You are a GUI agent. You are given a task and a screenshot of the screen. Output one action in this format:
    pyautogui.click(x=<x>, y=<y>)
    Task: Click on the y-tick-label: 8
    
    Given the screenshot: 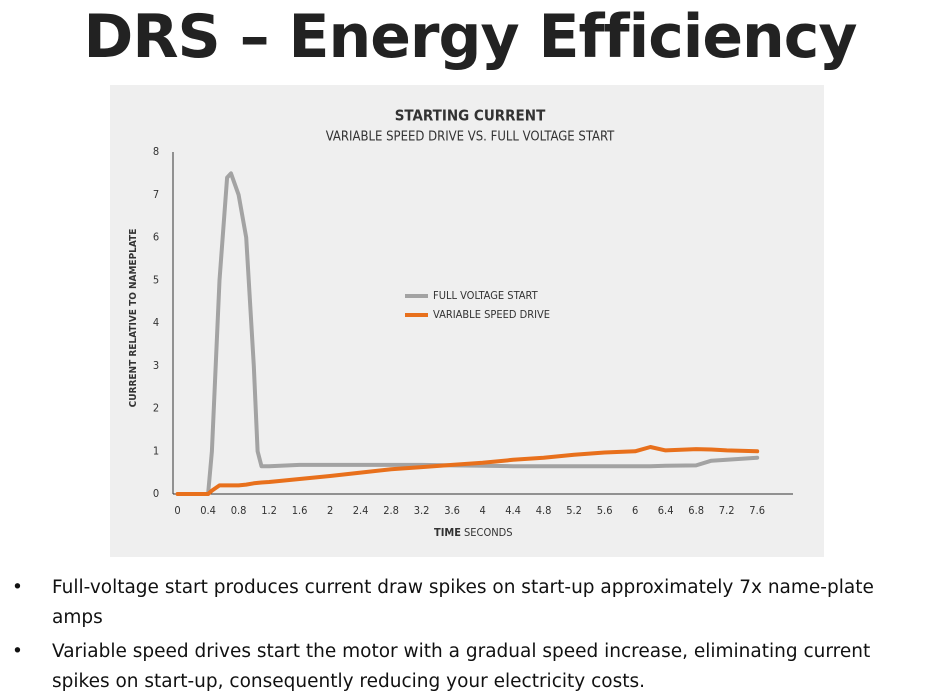 What is the action you would take?
    pyautogui.click(x=156, y=151)
    